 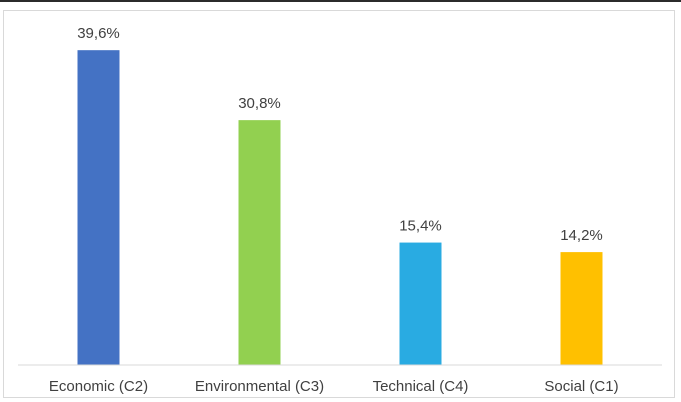 What do you see at coordinates (98, 208) in the screenshot?
I see `bar-economic-c2` at bounding box center [98, 208].